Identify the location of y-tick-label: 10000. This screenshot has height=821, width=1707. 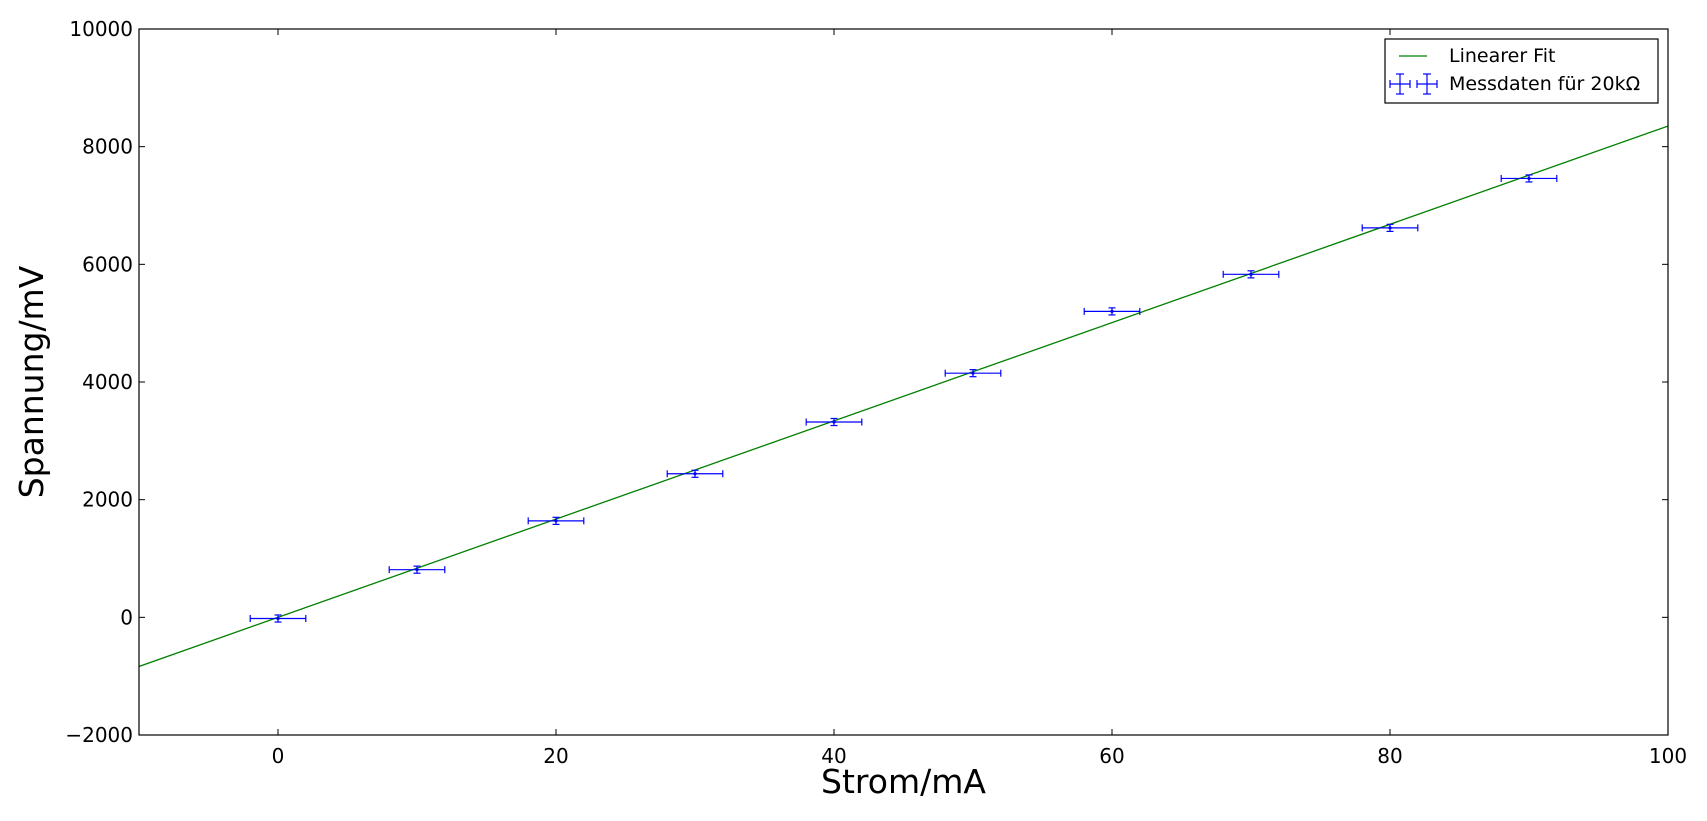
(101, 29).